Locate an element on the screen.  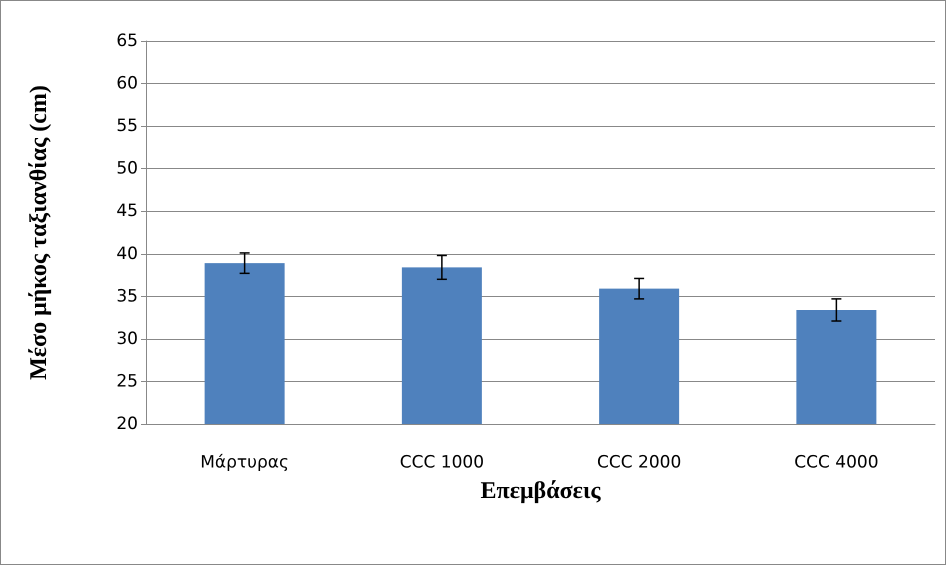
y-tick-label: 50 is located at coordinates (127, 168).